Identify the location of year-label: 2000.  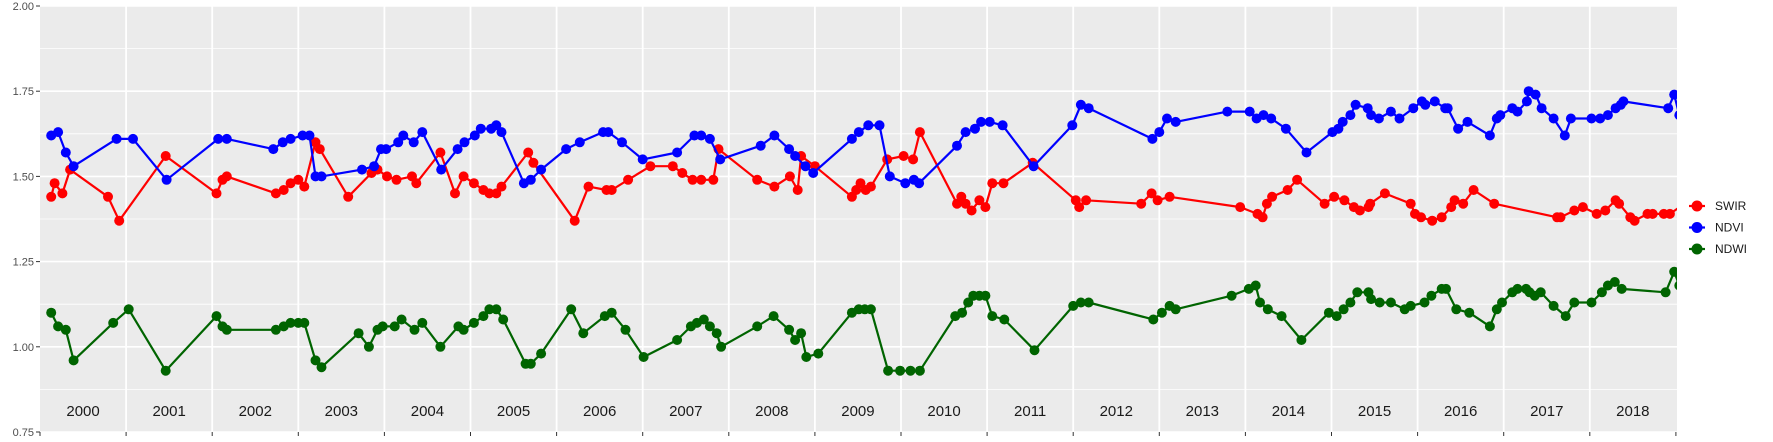
(82, 411).